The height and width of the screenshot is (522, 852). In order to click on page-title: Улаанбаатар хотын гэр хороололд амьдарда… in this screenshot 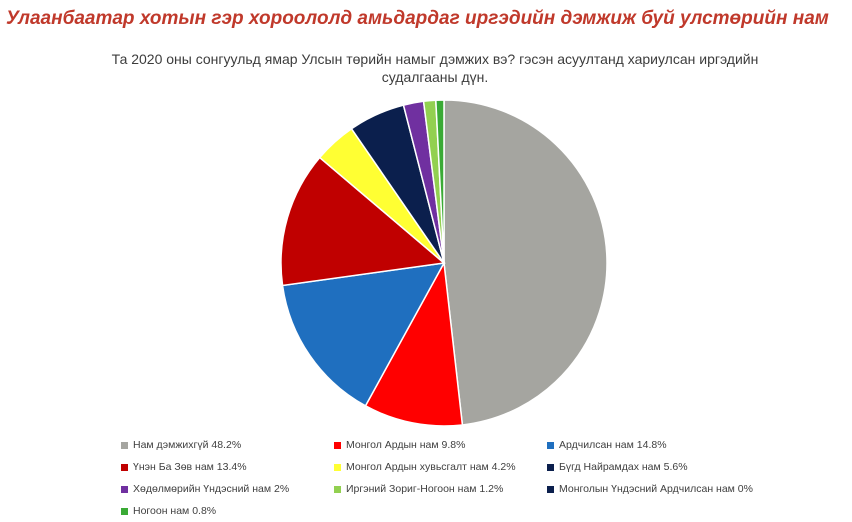, I will do `click(417, 18)`.